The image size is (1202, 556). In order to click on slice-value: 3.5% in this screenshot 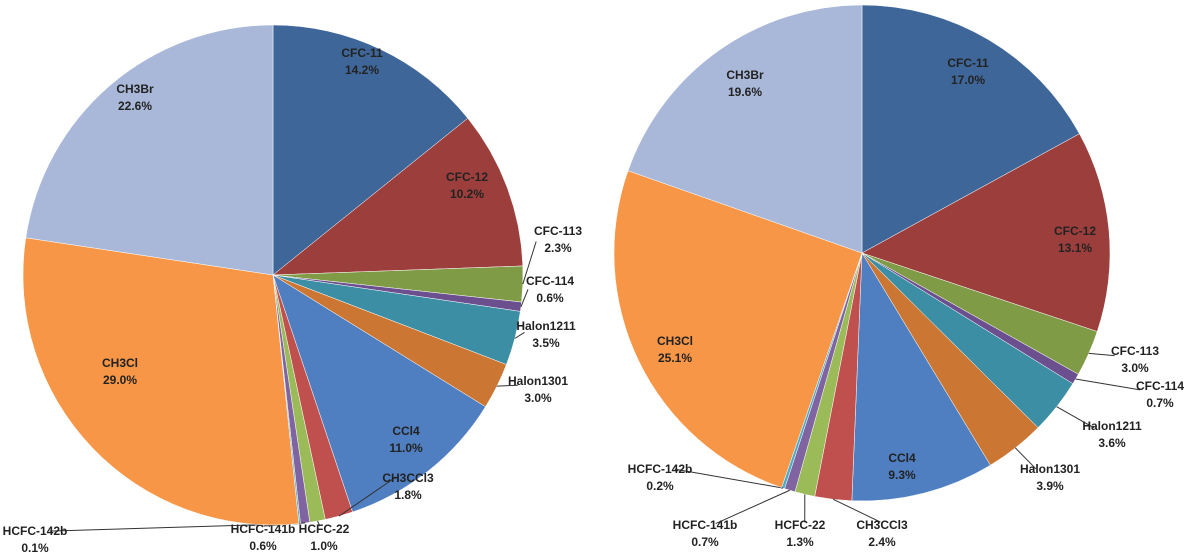, I will do `click(546, 343)`.